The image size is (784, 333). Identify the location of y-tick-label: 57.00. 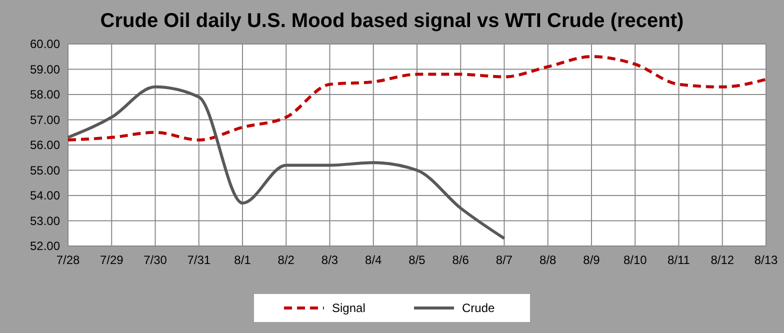
(45, 119).